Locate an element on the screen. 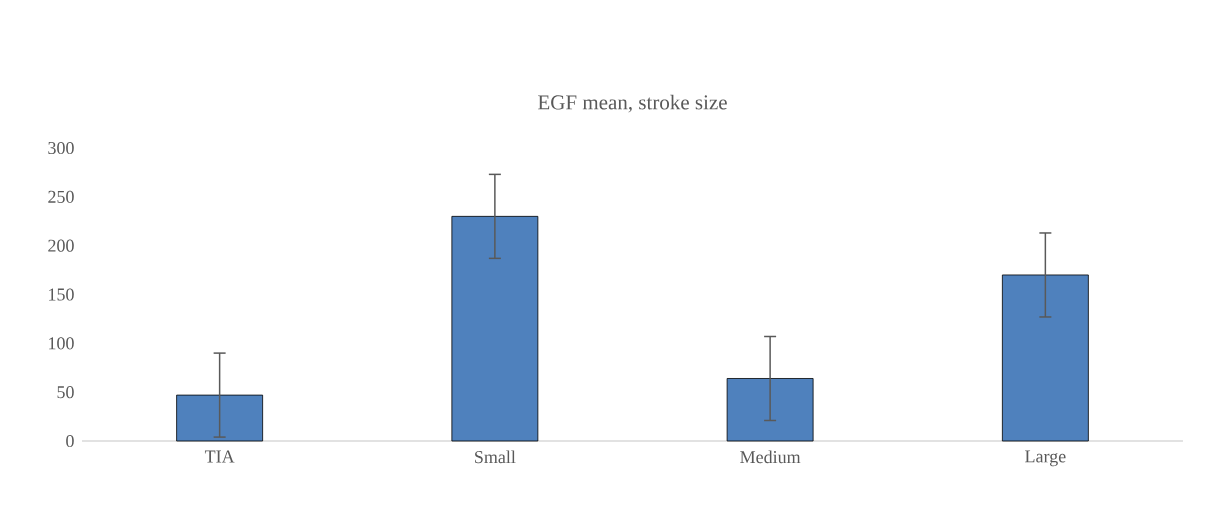 The image size is (1220, 510). x-tick-label: Large is located at coordinates (1045, 458).